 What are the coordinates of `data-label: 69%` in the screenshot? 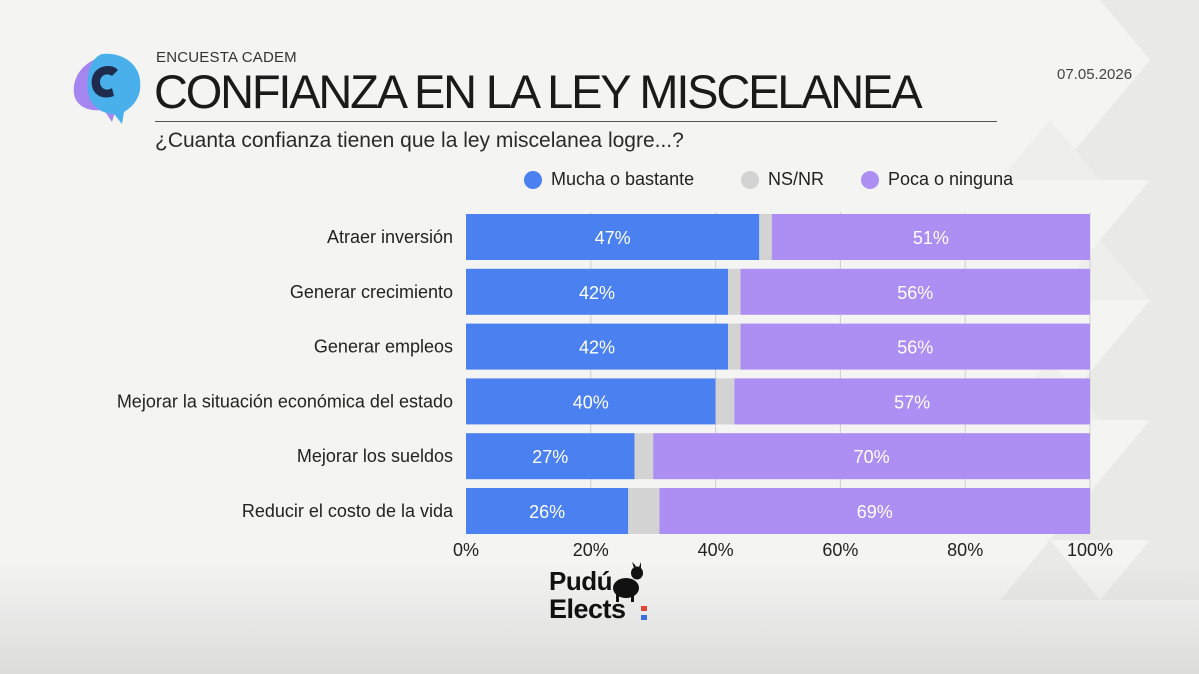 It's located at (875, 512).